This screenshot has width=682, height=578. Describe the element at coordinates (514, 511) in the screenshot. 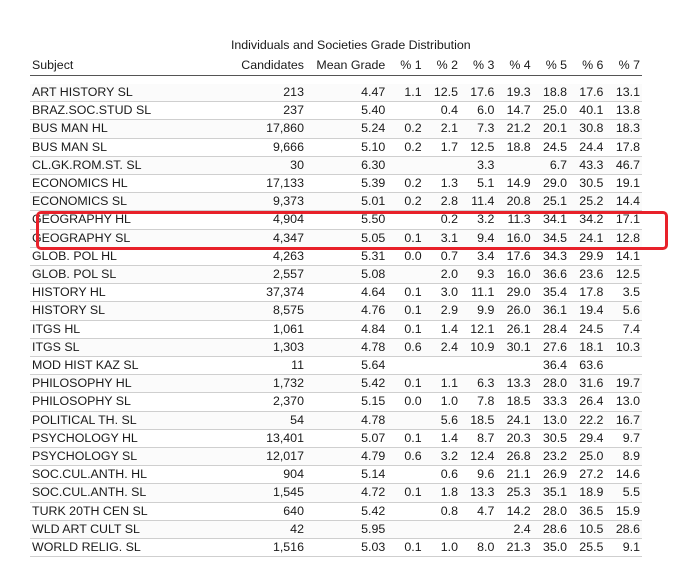

I see `cell-pct-4: 14.2` at that location.